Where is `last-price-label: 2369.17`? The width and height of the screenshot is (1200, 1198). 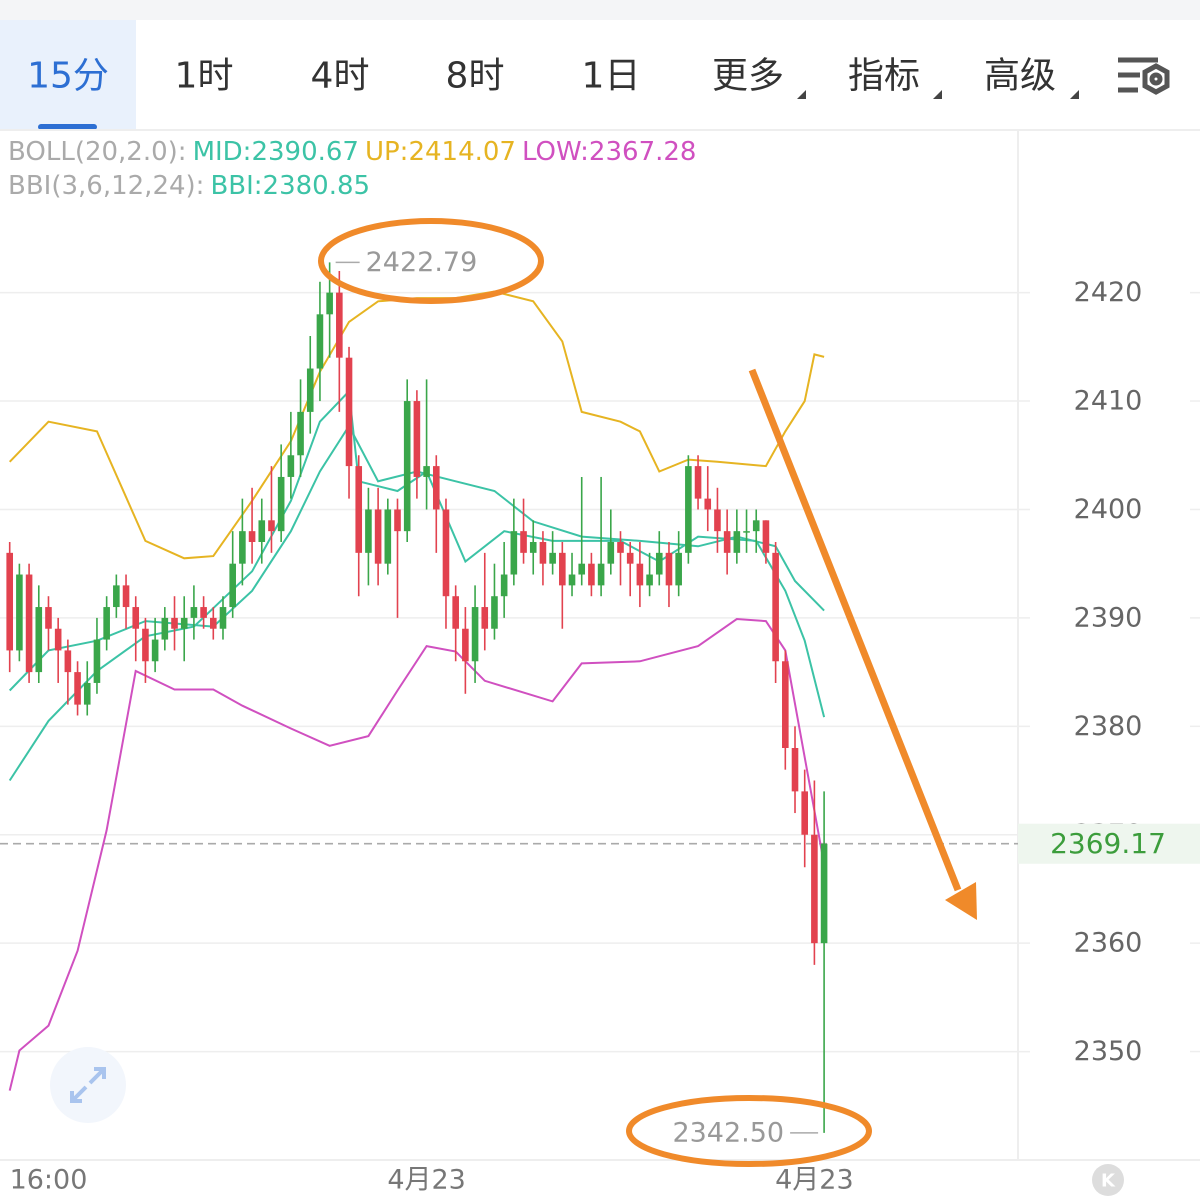 last-price-label: 2369.17 is located at coordinates (1108, 843).